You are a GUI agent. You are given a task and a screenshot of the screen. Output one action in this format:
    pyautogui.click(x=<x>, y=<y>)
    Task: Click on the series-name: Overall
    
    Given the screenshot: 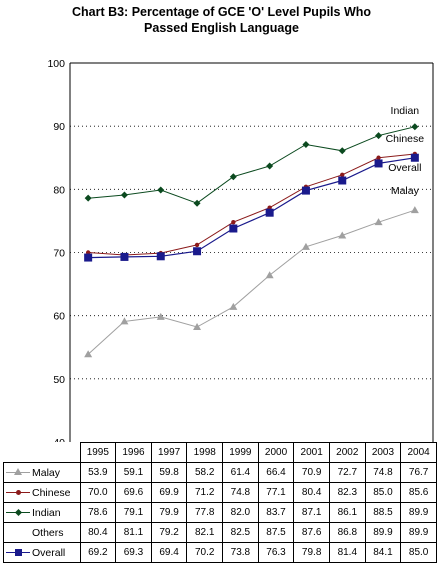 What is the action you would take?
    pyautogui.click(x=49, y=552)
    